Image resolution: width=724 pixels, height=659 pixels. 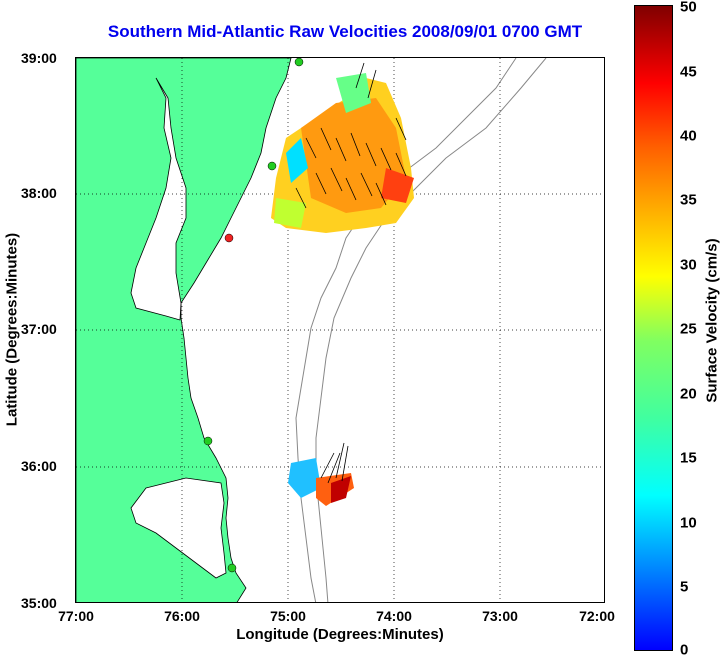 I want to click on x-tick-label: 75:00, so click(x=288, y=616).